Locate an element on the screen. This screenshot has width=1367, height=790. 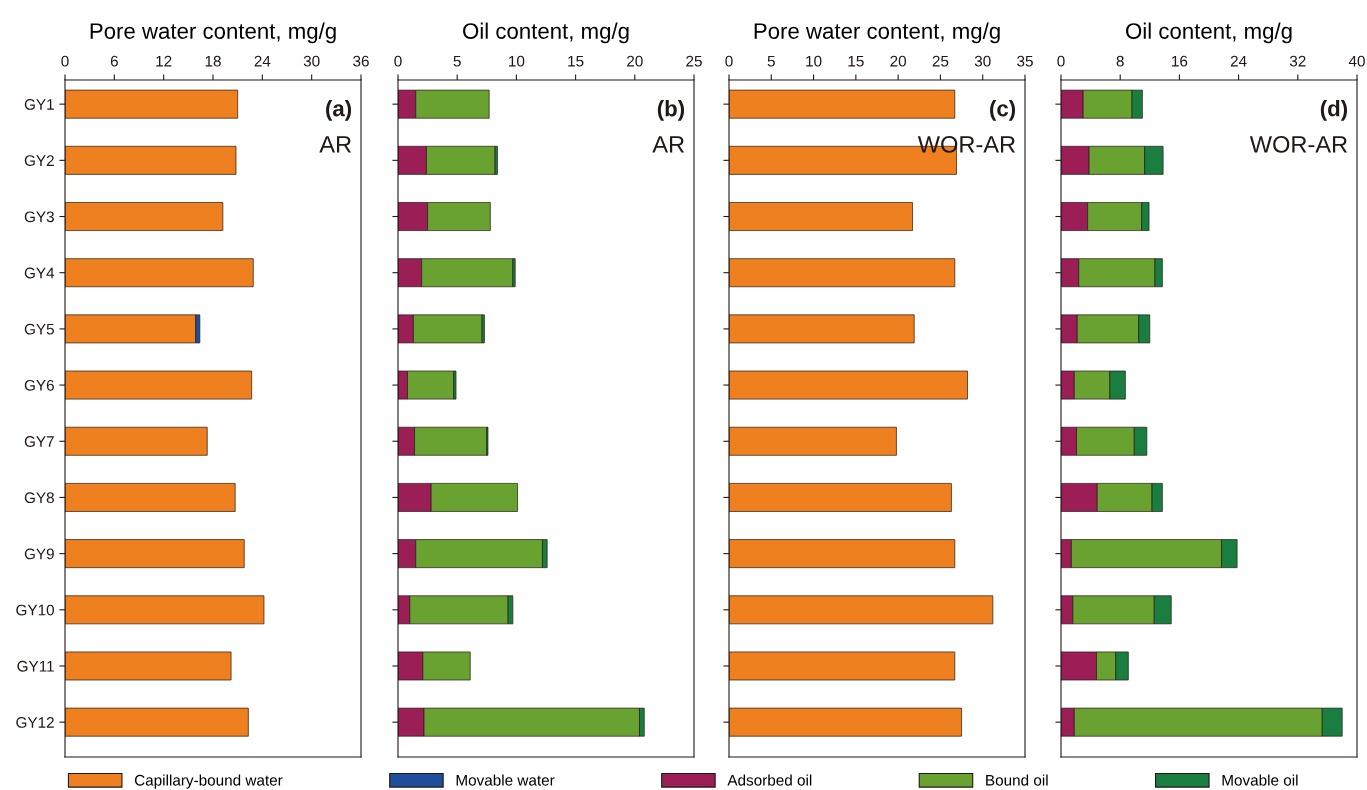
y-tick-label: GY3 is located at coordinates (39, 217).